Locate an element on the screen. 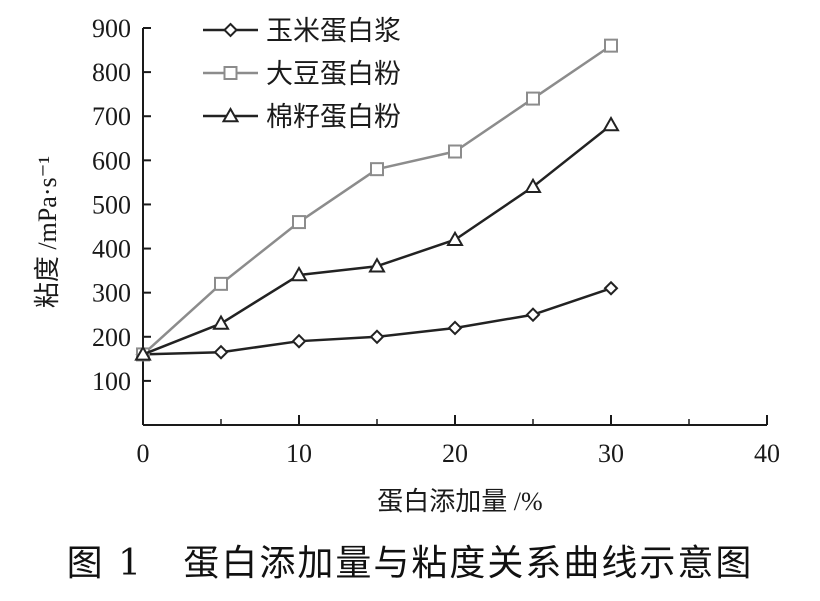 The image size is (820, 601). y-tick-label: 500 is located at coordinates (111, 204).